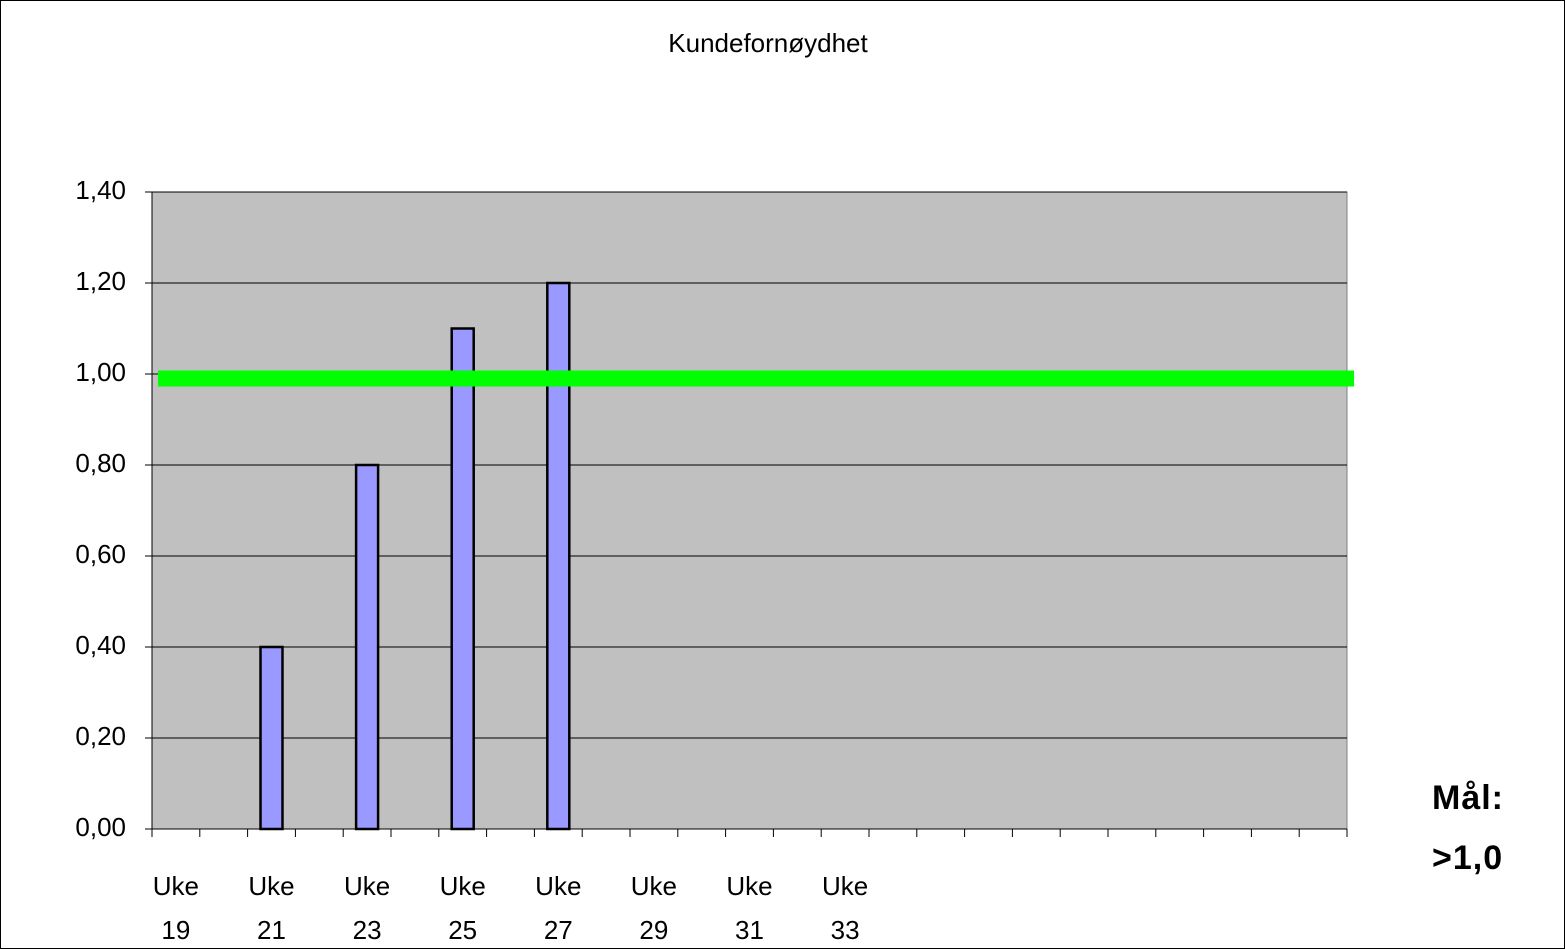 This screenshot has height=949, width=1566. What do you see at coordinates (100, 736) in the screenshot?
I see `y-tick-label: 0,20` at bounding box center [100, 736].